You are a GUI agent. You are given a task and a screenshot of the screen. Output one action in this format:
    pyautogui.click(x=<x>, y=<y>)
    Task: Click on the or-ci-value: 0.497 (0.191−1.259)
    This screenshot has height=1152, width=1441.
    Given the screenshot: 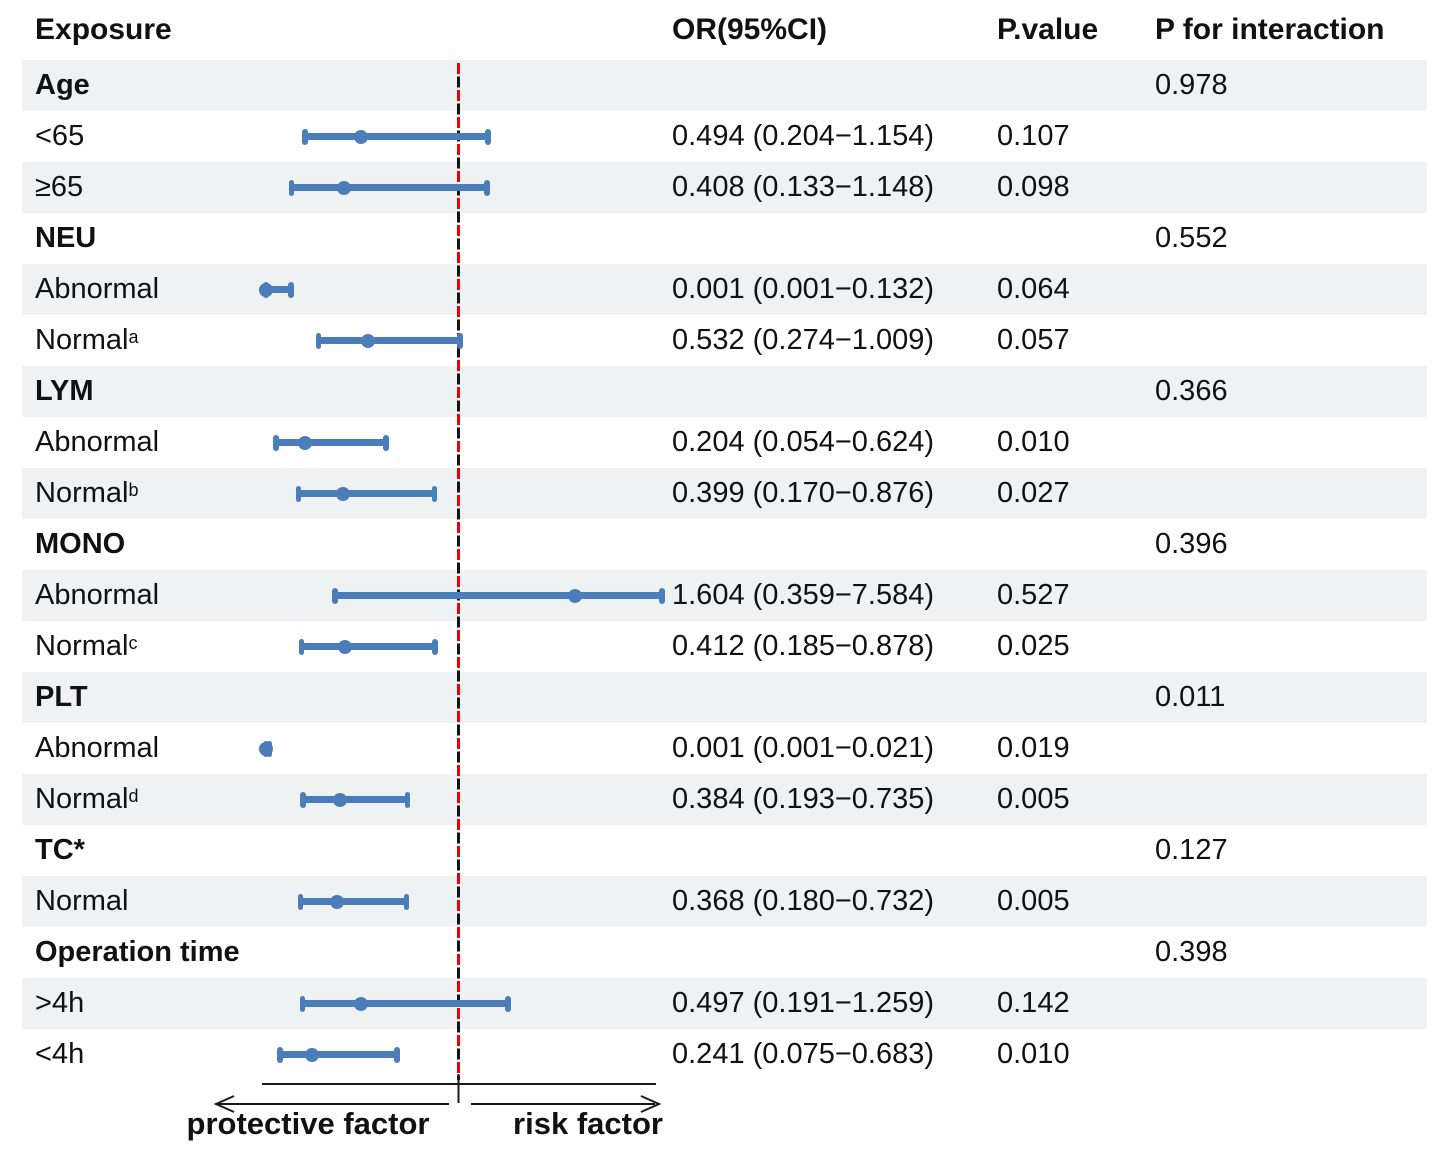 What is the action you would take?
    pyautogui.click(x=803, y=1003)
    